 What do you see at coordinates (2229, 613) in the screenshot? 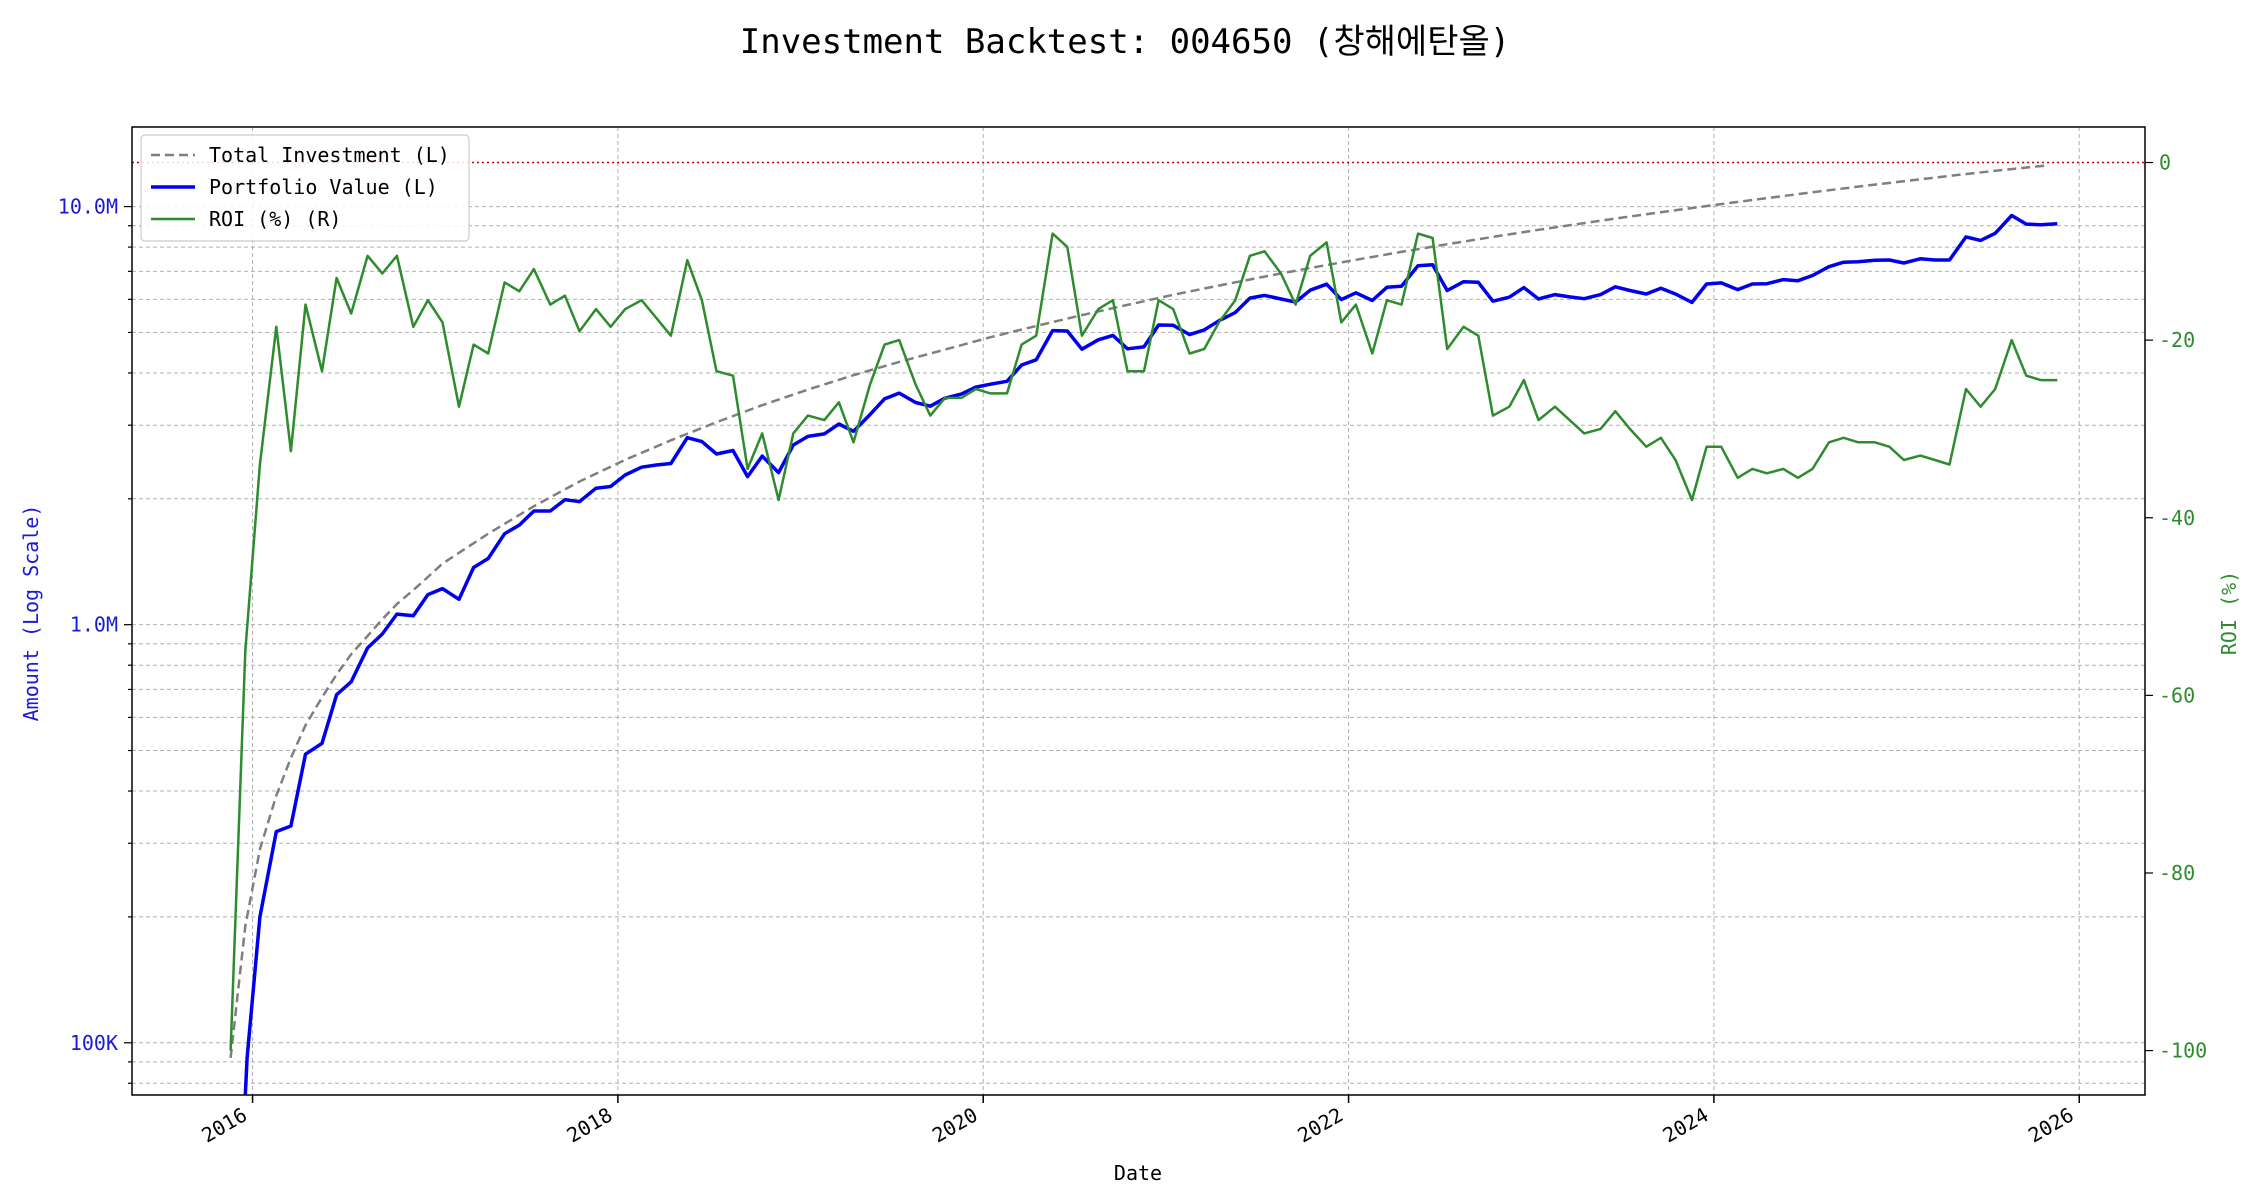
I see `y-right-axis-label: ROI (%)` at bounding box center [2229, 613].